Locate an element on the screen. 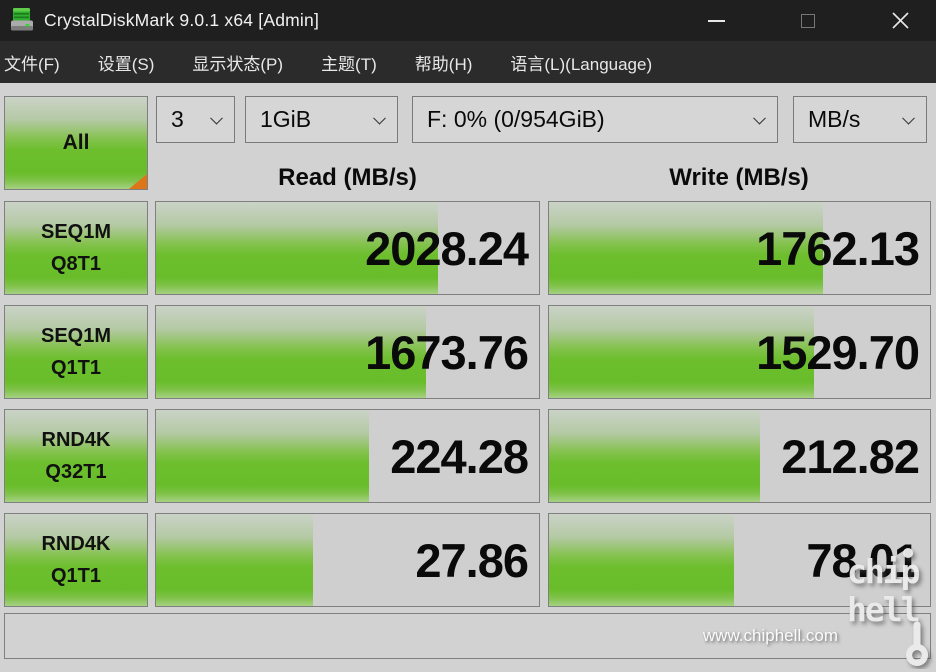  write-value: 1762.13 is located at coordinates (838, 248).